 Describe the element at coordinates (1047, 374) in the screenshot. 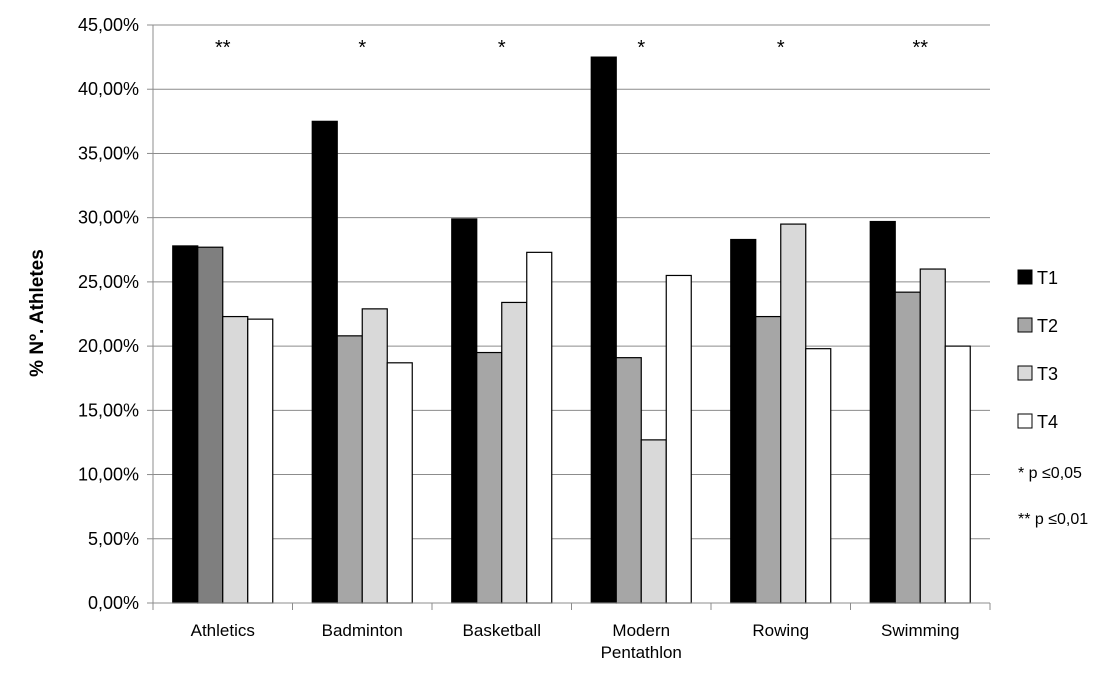

I see `legend-label-t3: T3` at that location.